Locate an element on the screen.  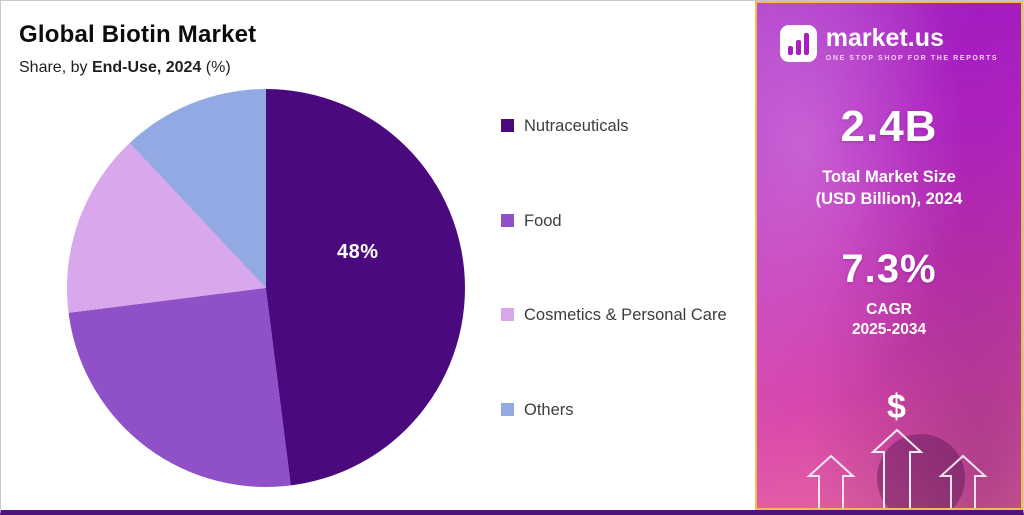
logo-bar-chart-icon is located at coordinates (798, 43).